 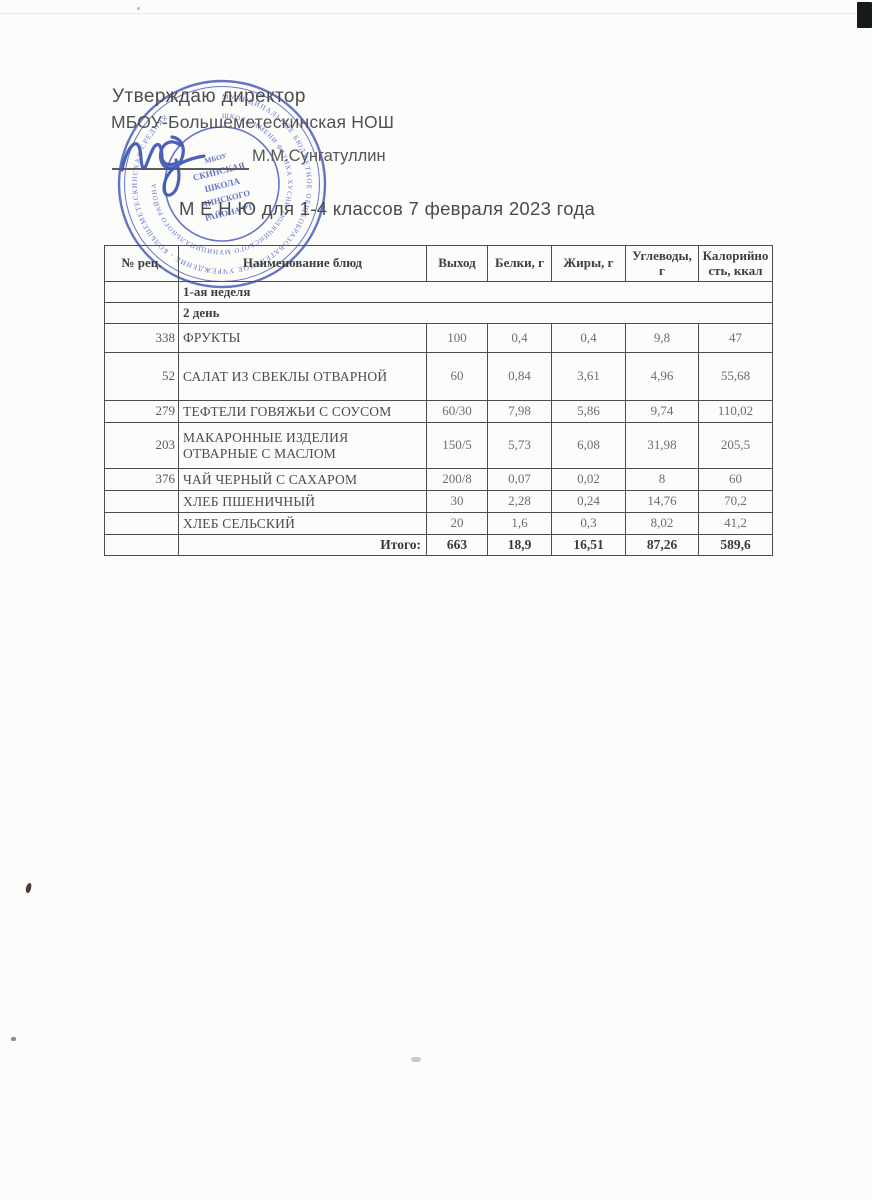 What do you see at coordinates (735, 411) in the screenshot?
I see `calories-value: 110,02` at bounding box center [735, 411].